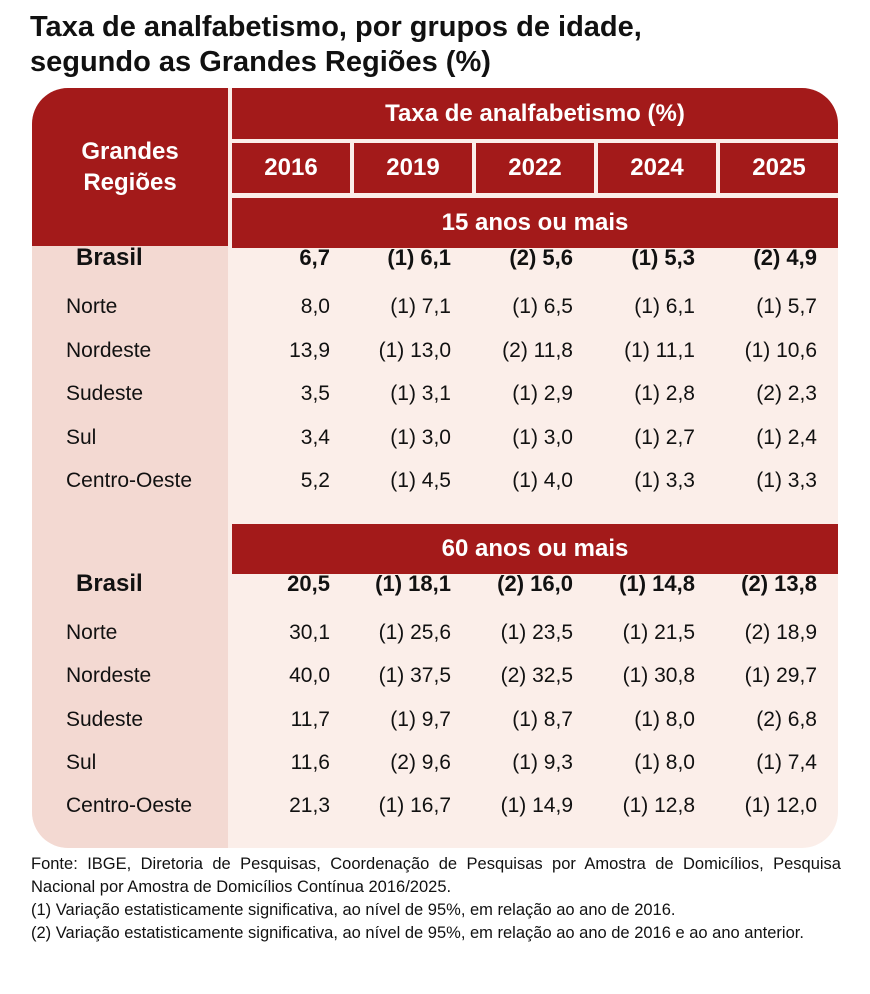  Describe the element at coordinates (536, 675) in the screenshot. I see `value-cell-2022: (2) 32,5` at that location.